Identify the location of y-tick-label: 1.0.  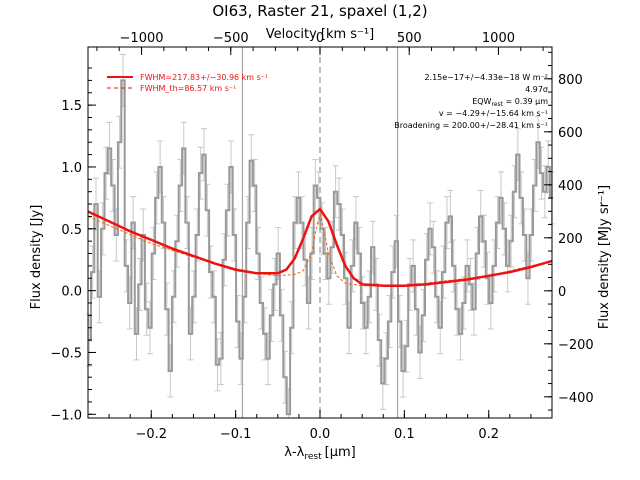
(71, 168).